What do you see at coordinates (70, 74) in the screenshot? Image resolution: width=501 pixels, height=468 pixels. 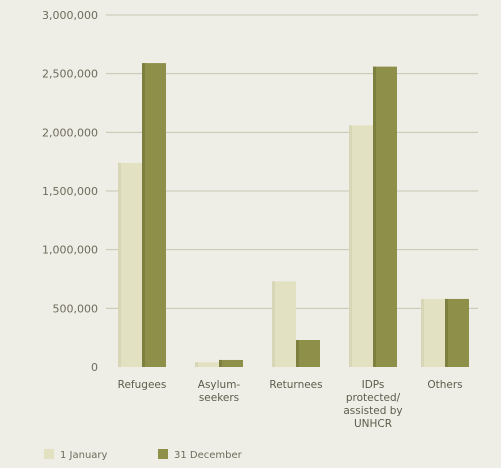 I see `y-tick-label: 2,500,000` at bounding box center [70, 74].